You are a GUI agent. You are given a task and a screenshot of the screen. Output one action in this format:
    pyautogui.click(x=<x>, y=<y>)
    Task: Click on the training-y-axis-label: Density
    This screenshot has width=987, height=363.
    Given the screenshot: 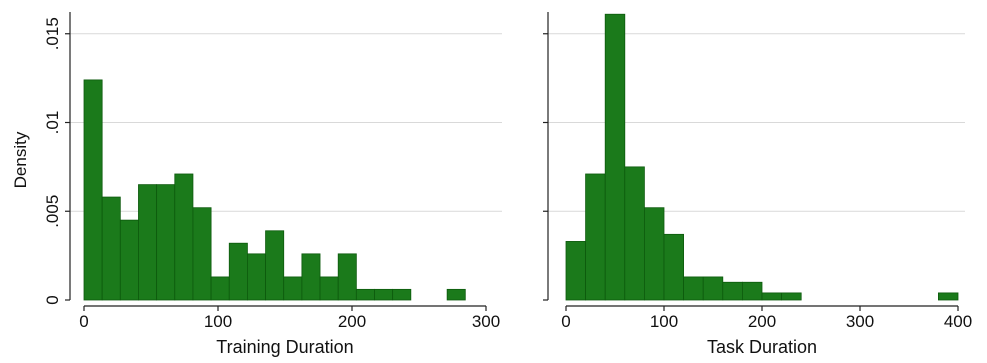 What is the action you would take?
    pyautogui.click(x=20, y=159)
    